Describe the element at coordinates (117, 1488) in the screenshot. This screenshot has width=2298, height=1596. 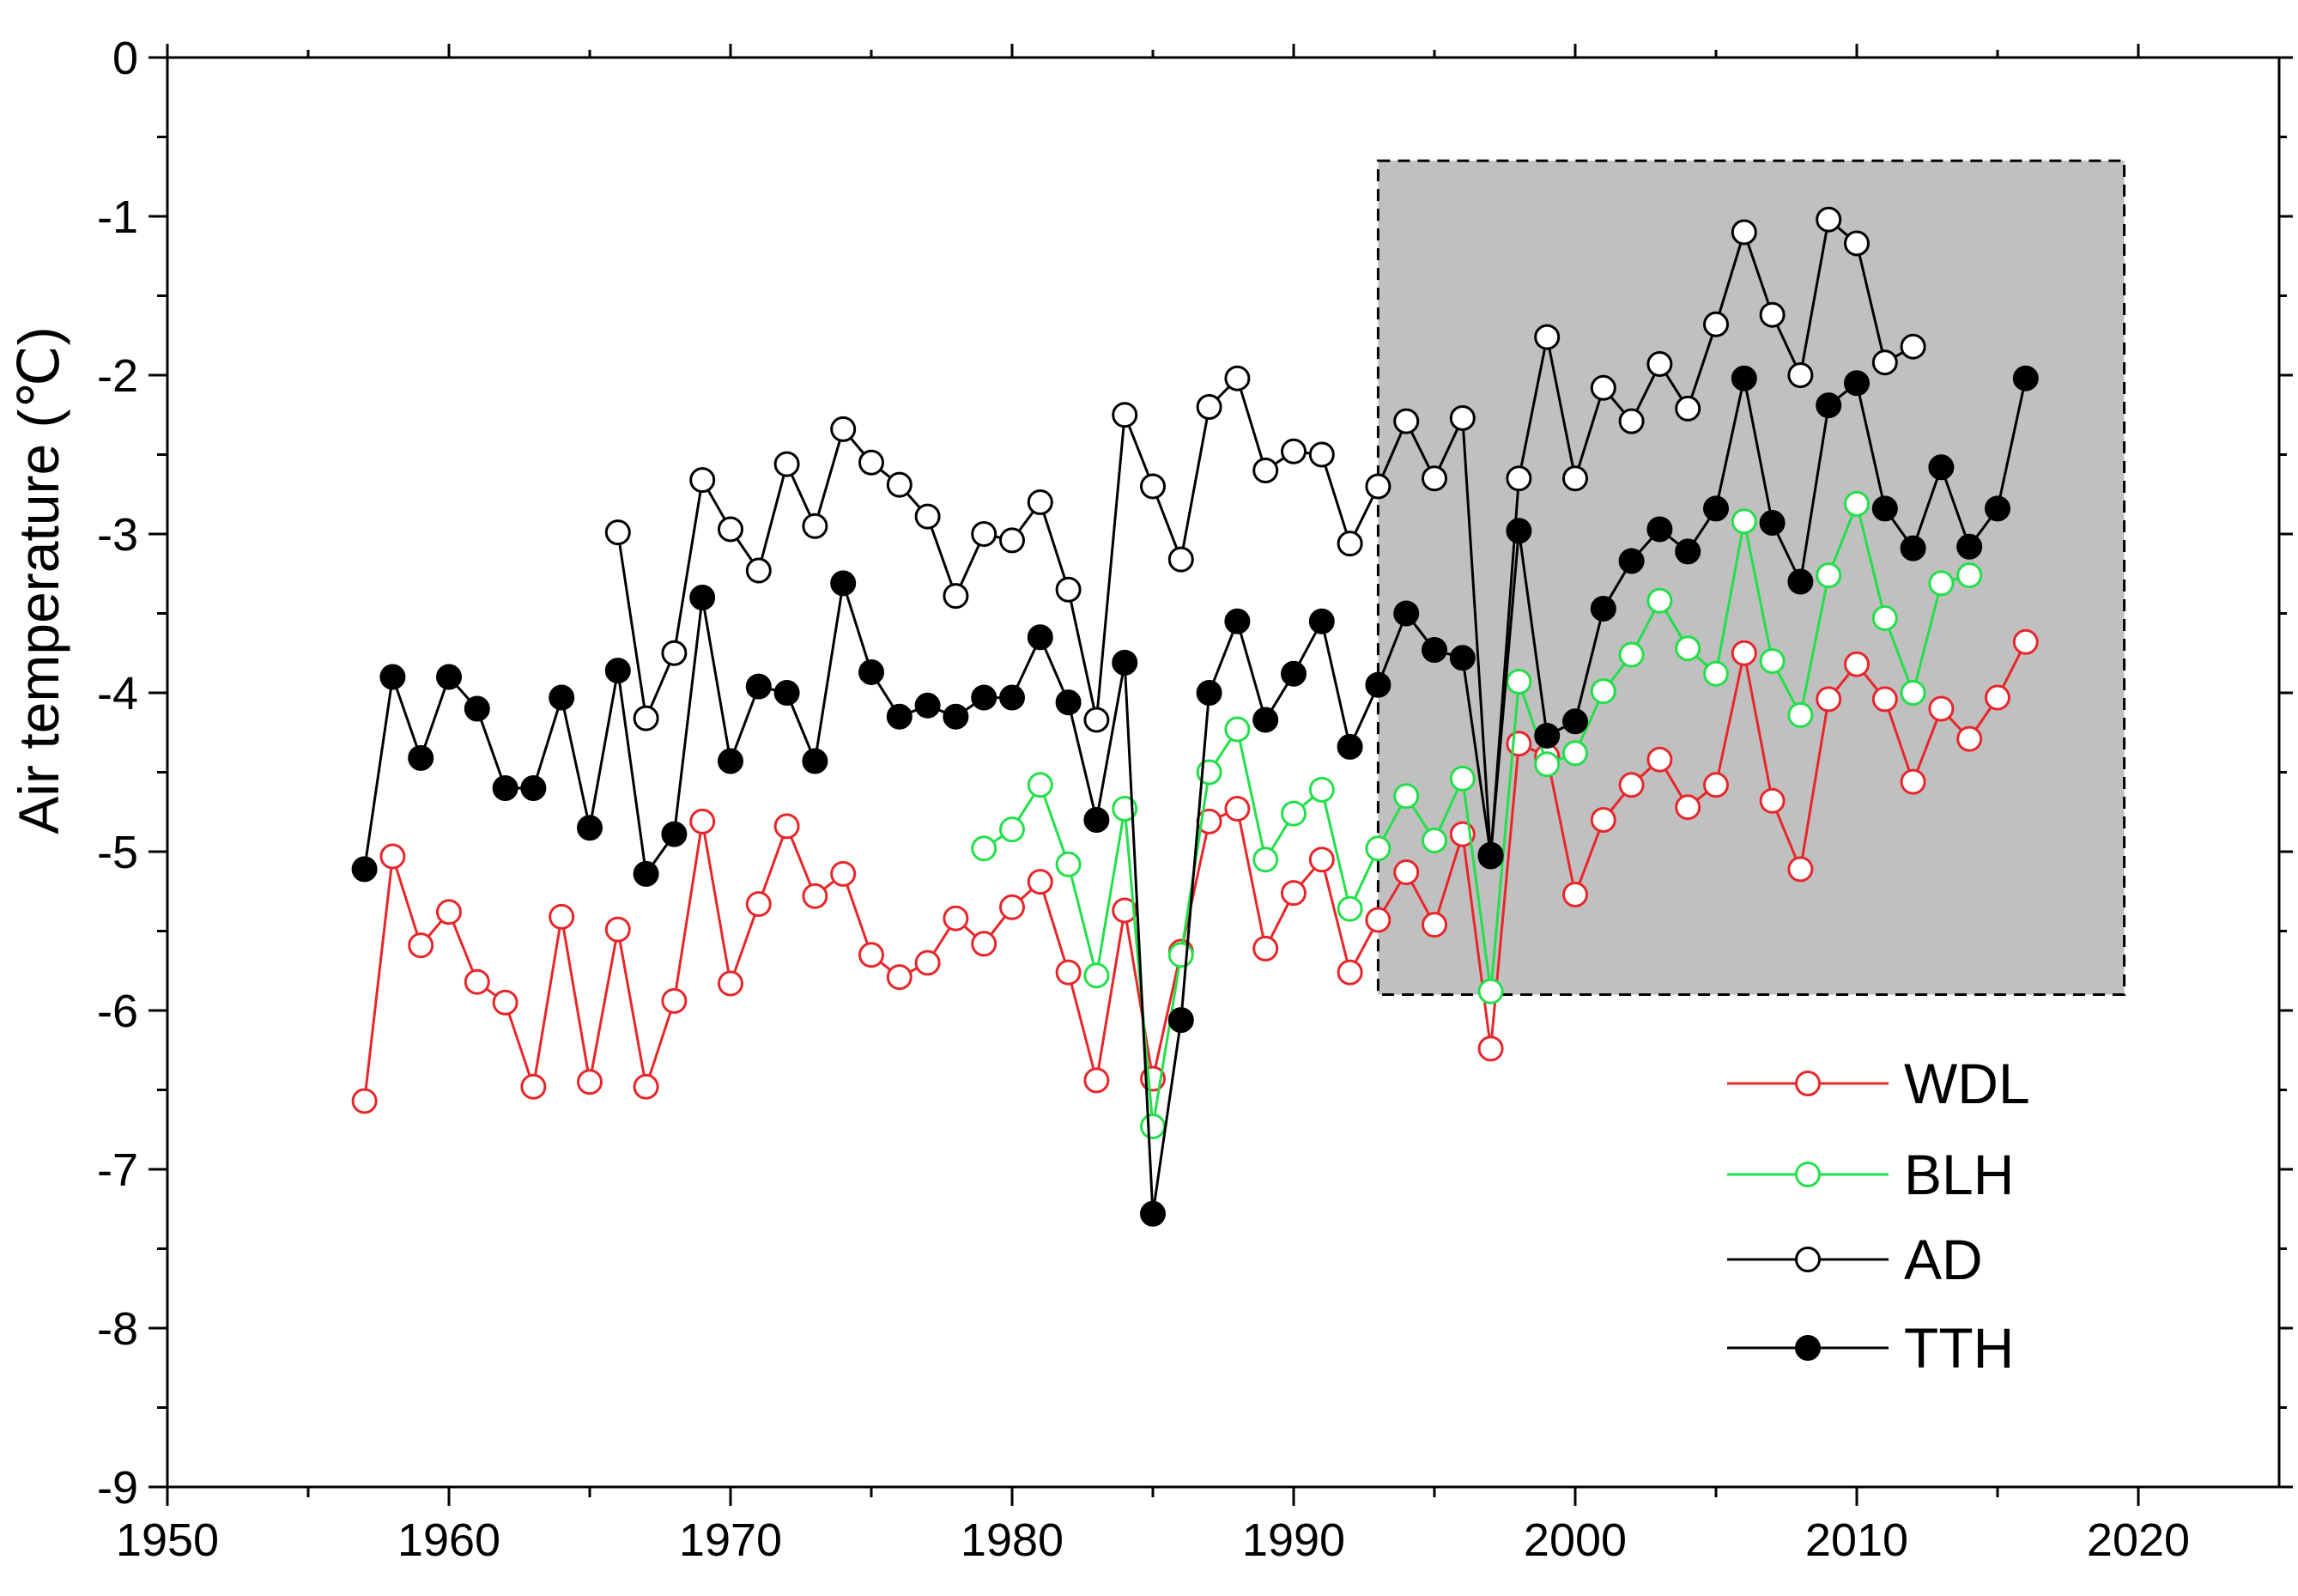
I see `y-tick-label: -9` at that location.